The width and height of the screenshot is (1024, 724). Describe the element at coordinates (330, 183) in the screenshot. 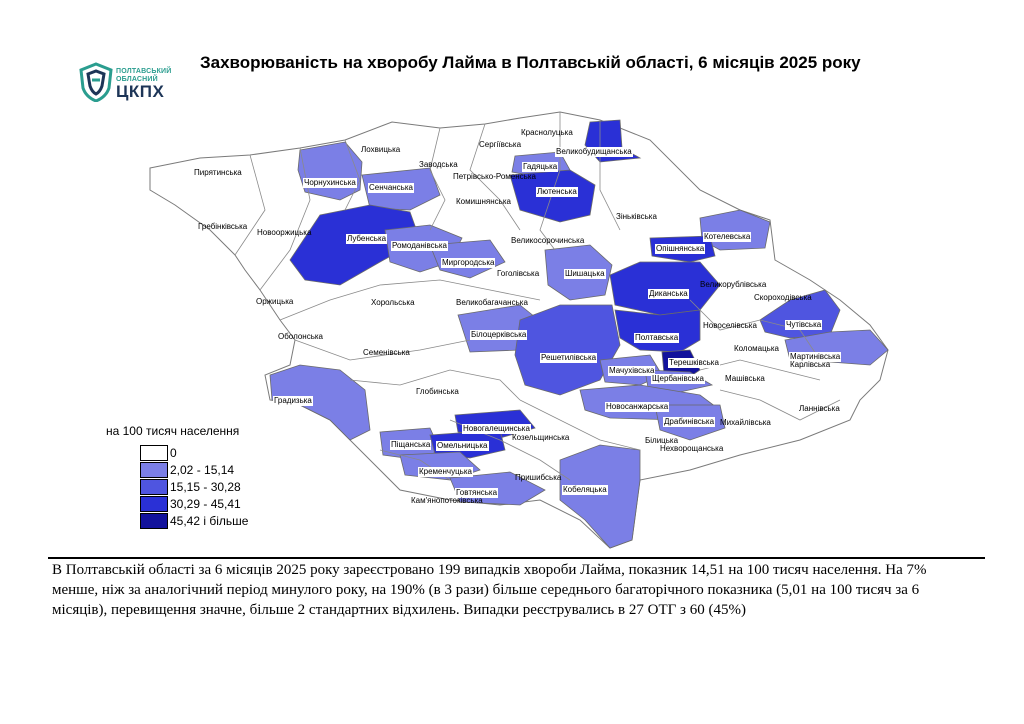

I see `region-8-label: Чорнухинська` at that location.